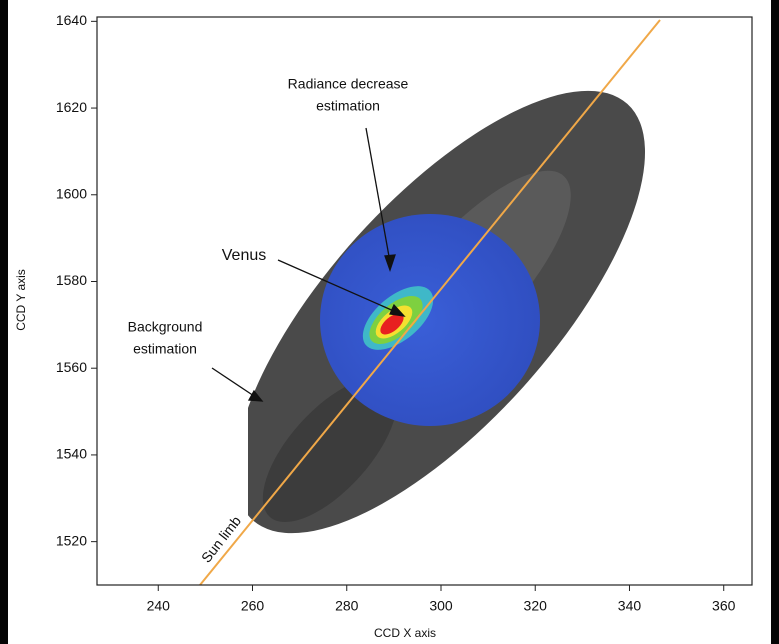  What do you see at coordinates (724, 606) in the screenshot?
I see `x-tick-label: 360` at bounding box center [724, 606].